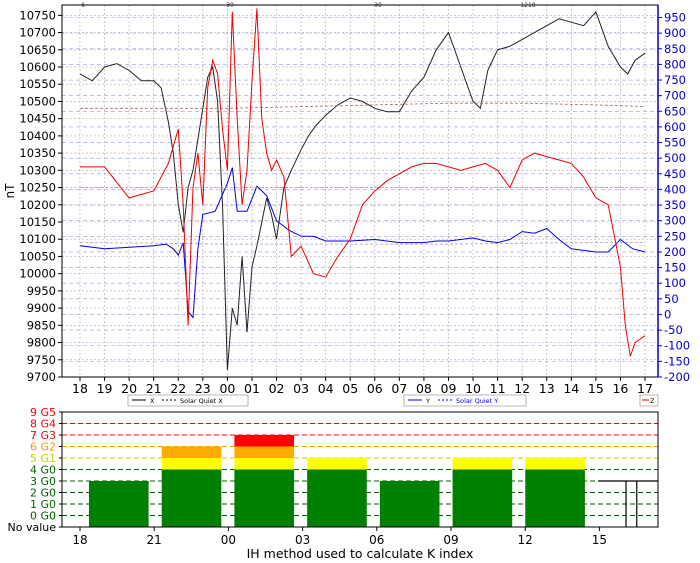  Describe the element at coordinates (675, 221) in the screenshot. I see `right-axis-tick-label: 300` at that location.